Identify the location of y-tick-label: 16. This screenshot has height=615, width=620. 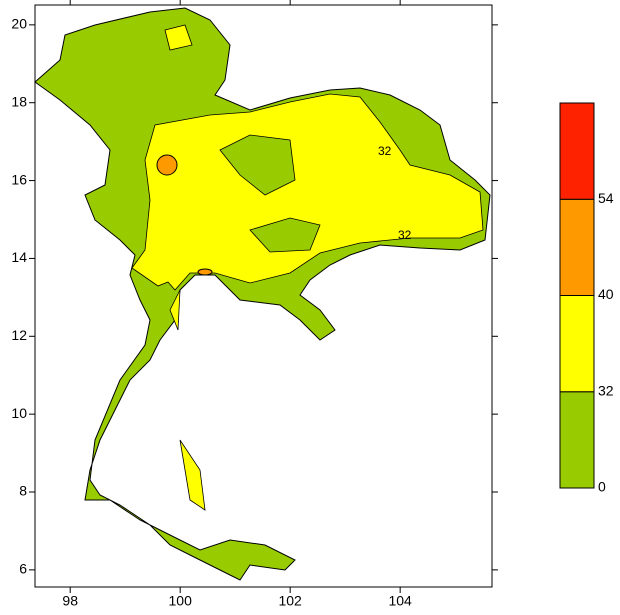
(19, 179).